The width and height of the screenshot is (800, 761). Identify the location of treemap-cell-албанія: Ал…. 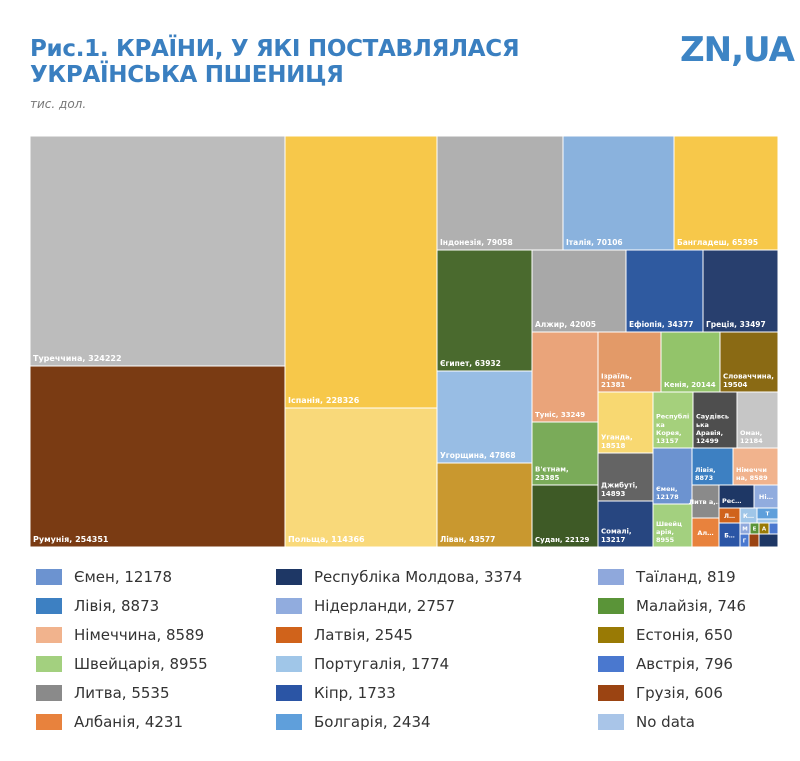
(705, 532).